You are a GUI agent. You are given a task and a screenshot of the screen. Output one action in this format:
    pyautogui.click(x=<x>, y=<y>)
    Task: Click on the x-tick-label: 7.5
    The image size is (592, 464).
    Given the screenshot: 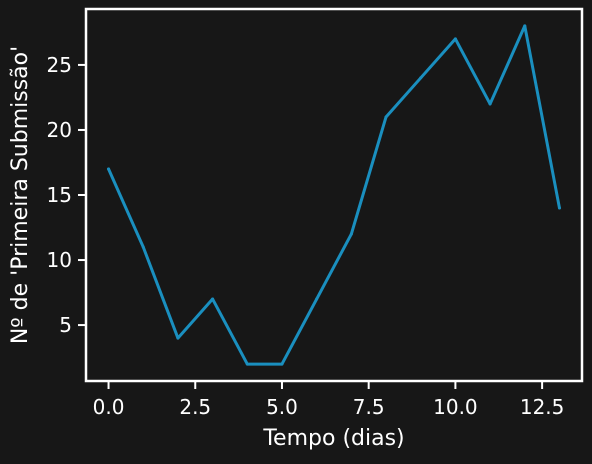 What is the action you would take?
    pyautogui.click(x=369, y=407)
    